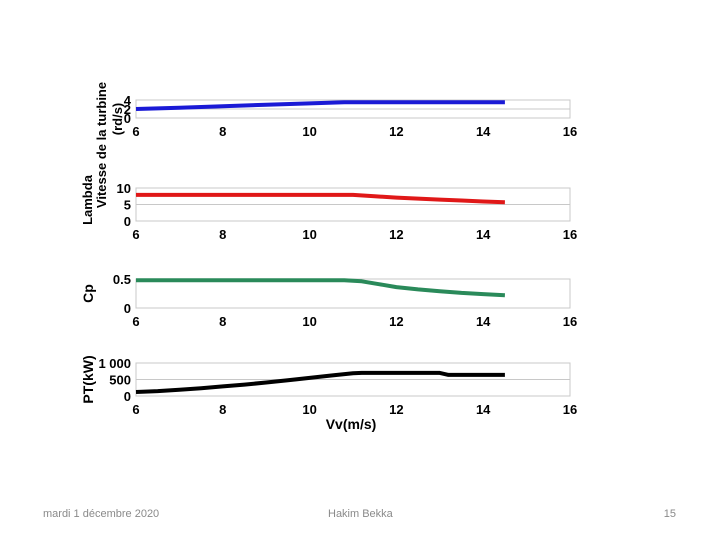  What do you see at coordinates (127, 396) in the screenshot?
I see `ytick-label-power-0: 0` at bounding box center [127, 396].